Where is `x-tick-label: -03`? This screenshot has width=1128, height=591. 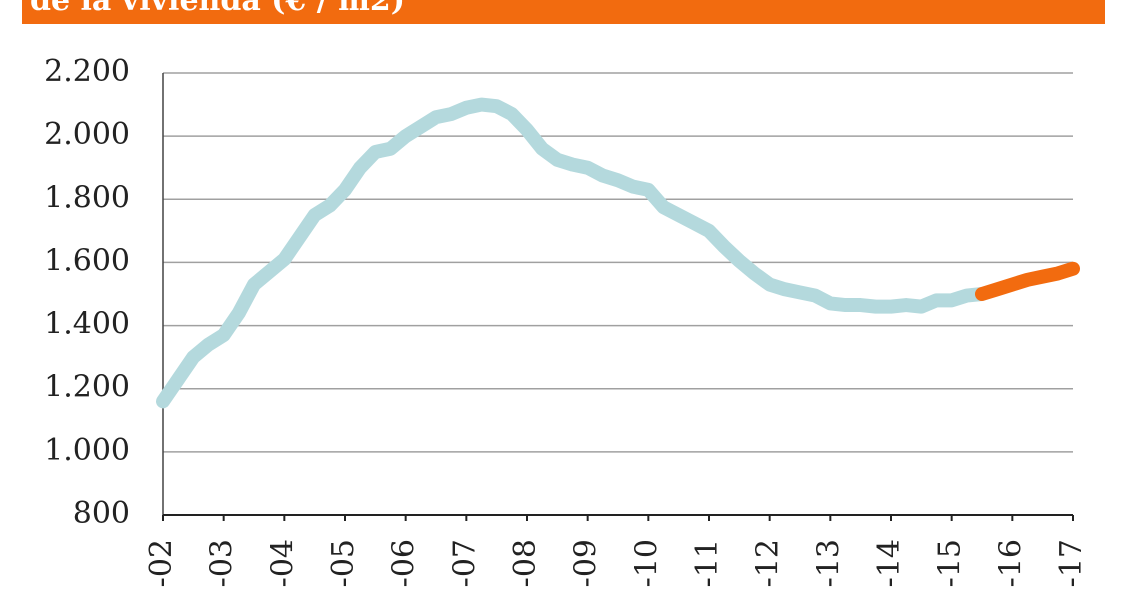 x-tick-label: -03 is located at coordinates (222, 563).